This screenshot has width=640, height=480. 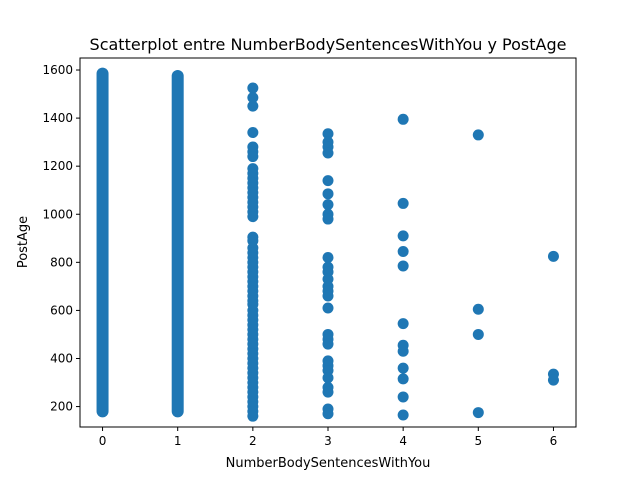 What do you see at coordinates (57, 70) in the screenshot?
I see `y-tick-label: 1600` at bounding box center [57, 70].